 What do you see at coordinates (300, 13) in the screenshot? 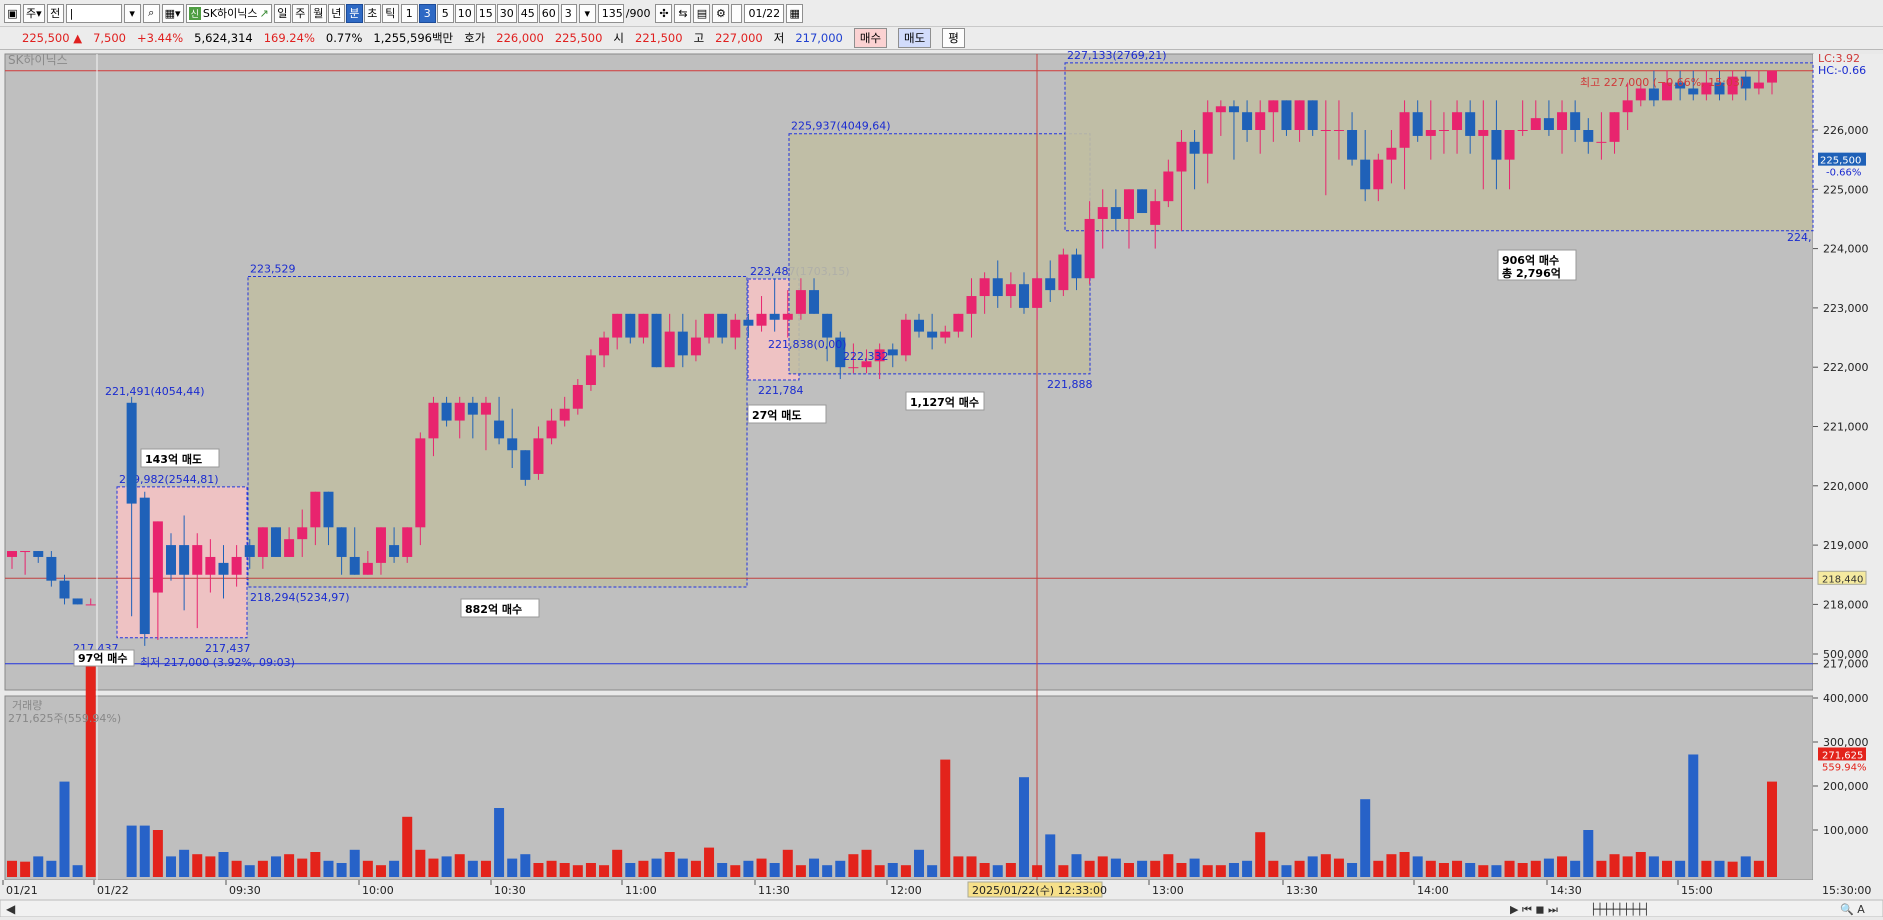
I see `period-주-button: 주` at bounding box center [300, 13].